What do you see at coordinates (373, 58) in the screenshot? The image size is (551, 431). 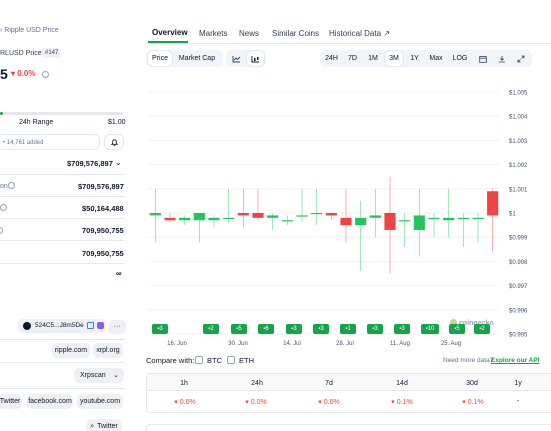 I see `range-1m-button: 1M` at bounding box center [373, 58].